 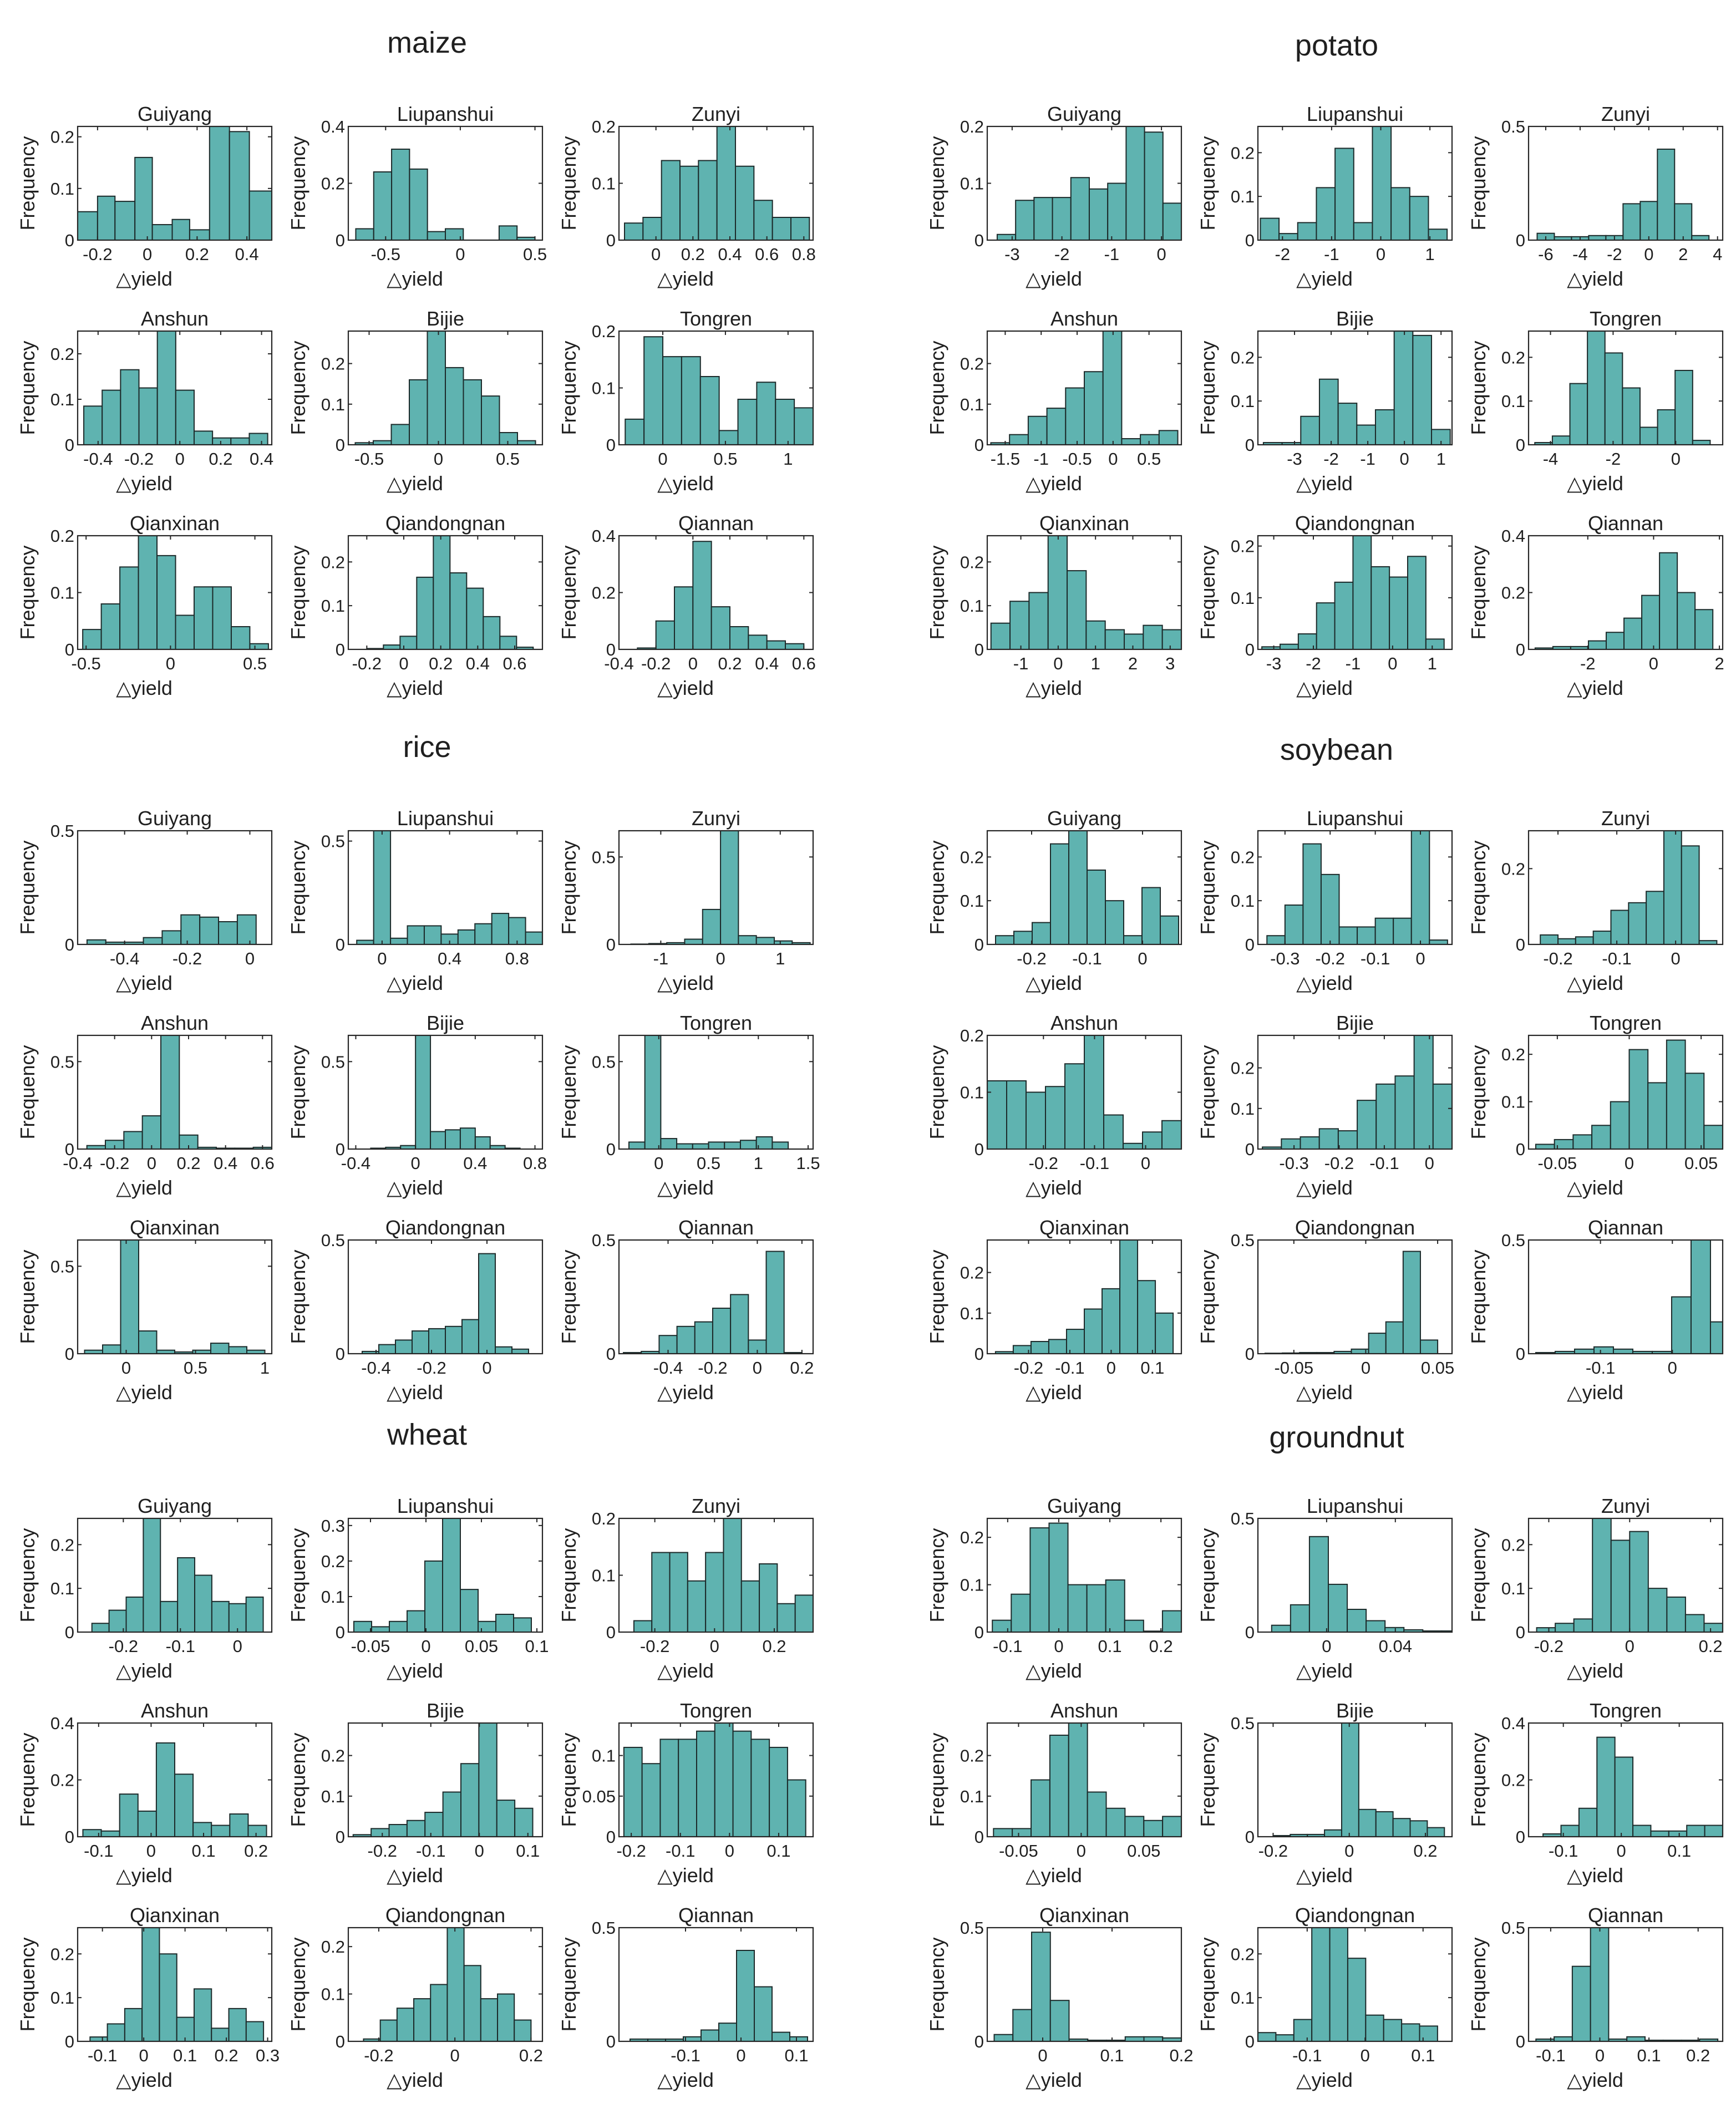 I want to click on x-tick-label: 0.5, so click(x=725, y=459).